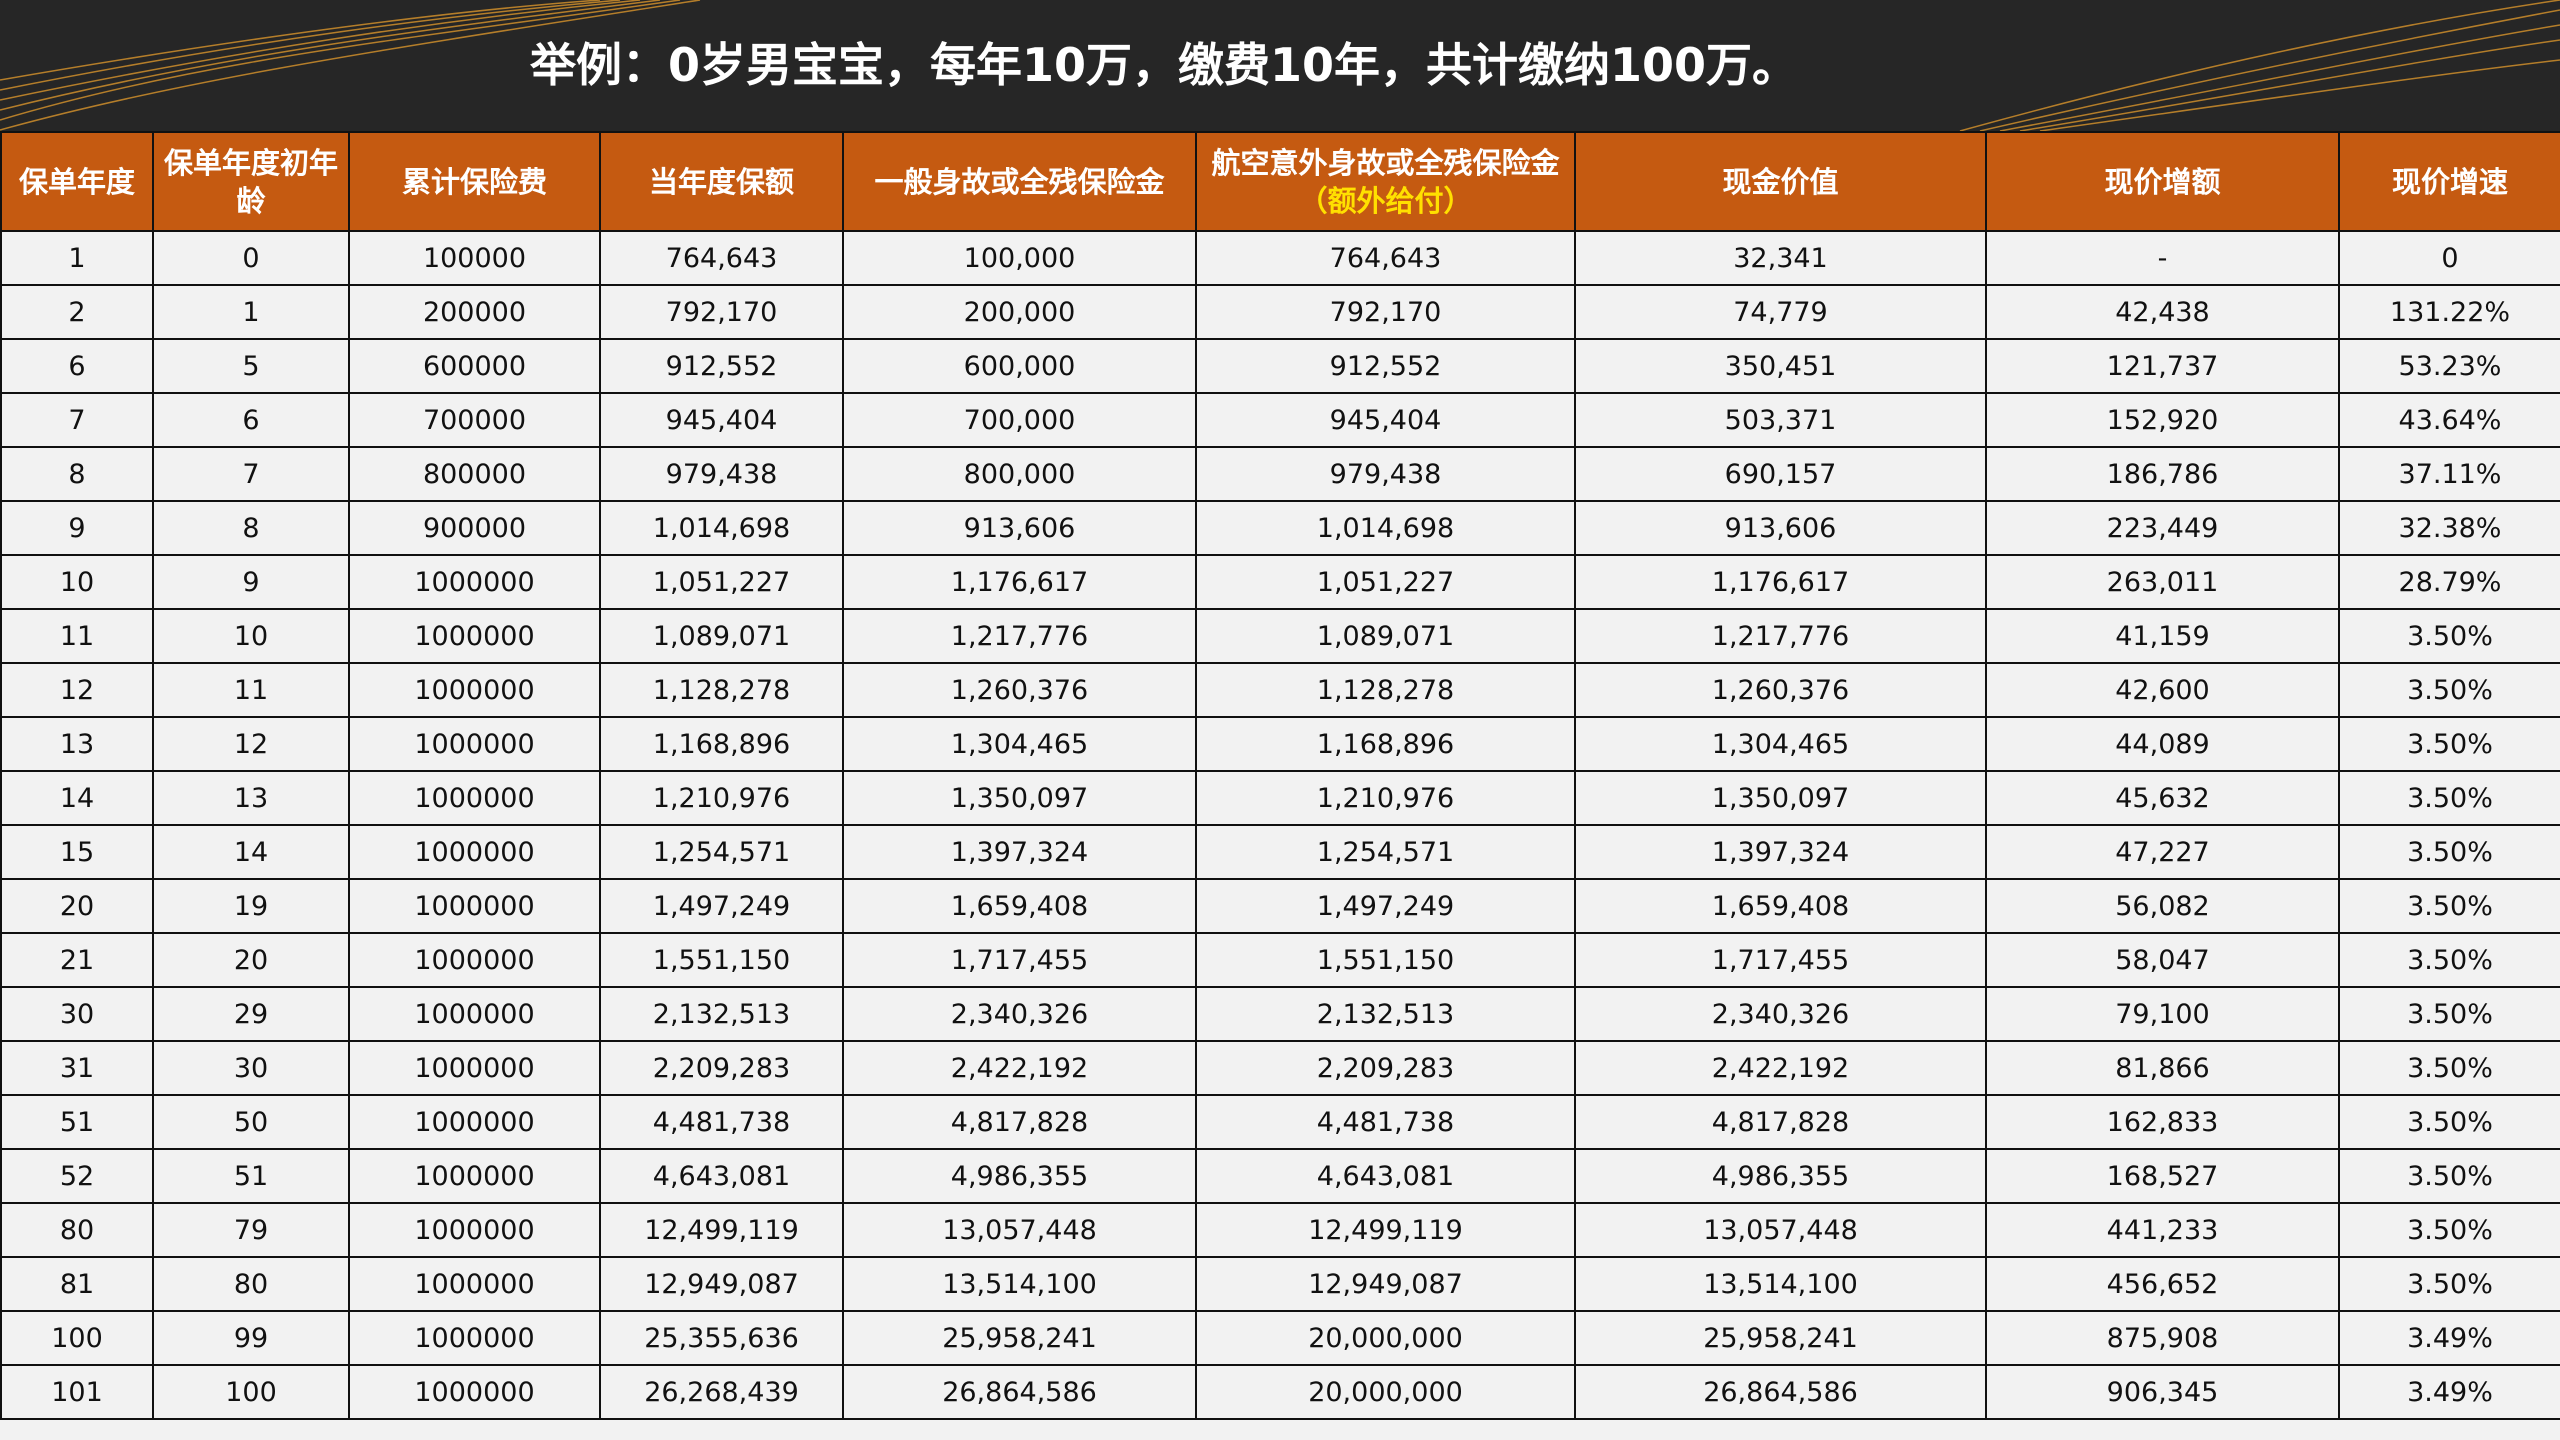 Image resolution: width=2560 pixels, height=1440 pixels. Describe the element at coordinates (1780, 906) in the screenshot. I see `table-cell: 1,659,408` at that location.